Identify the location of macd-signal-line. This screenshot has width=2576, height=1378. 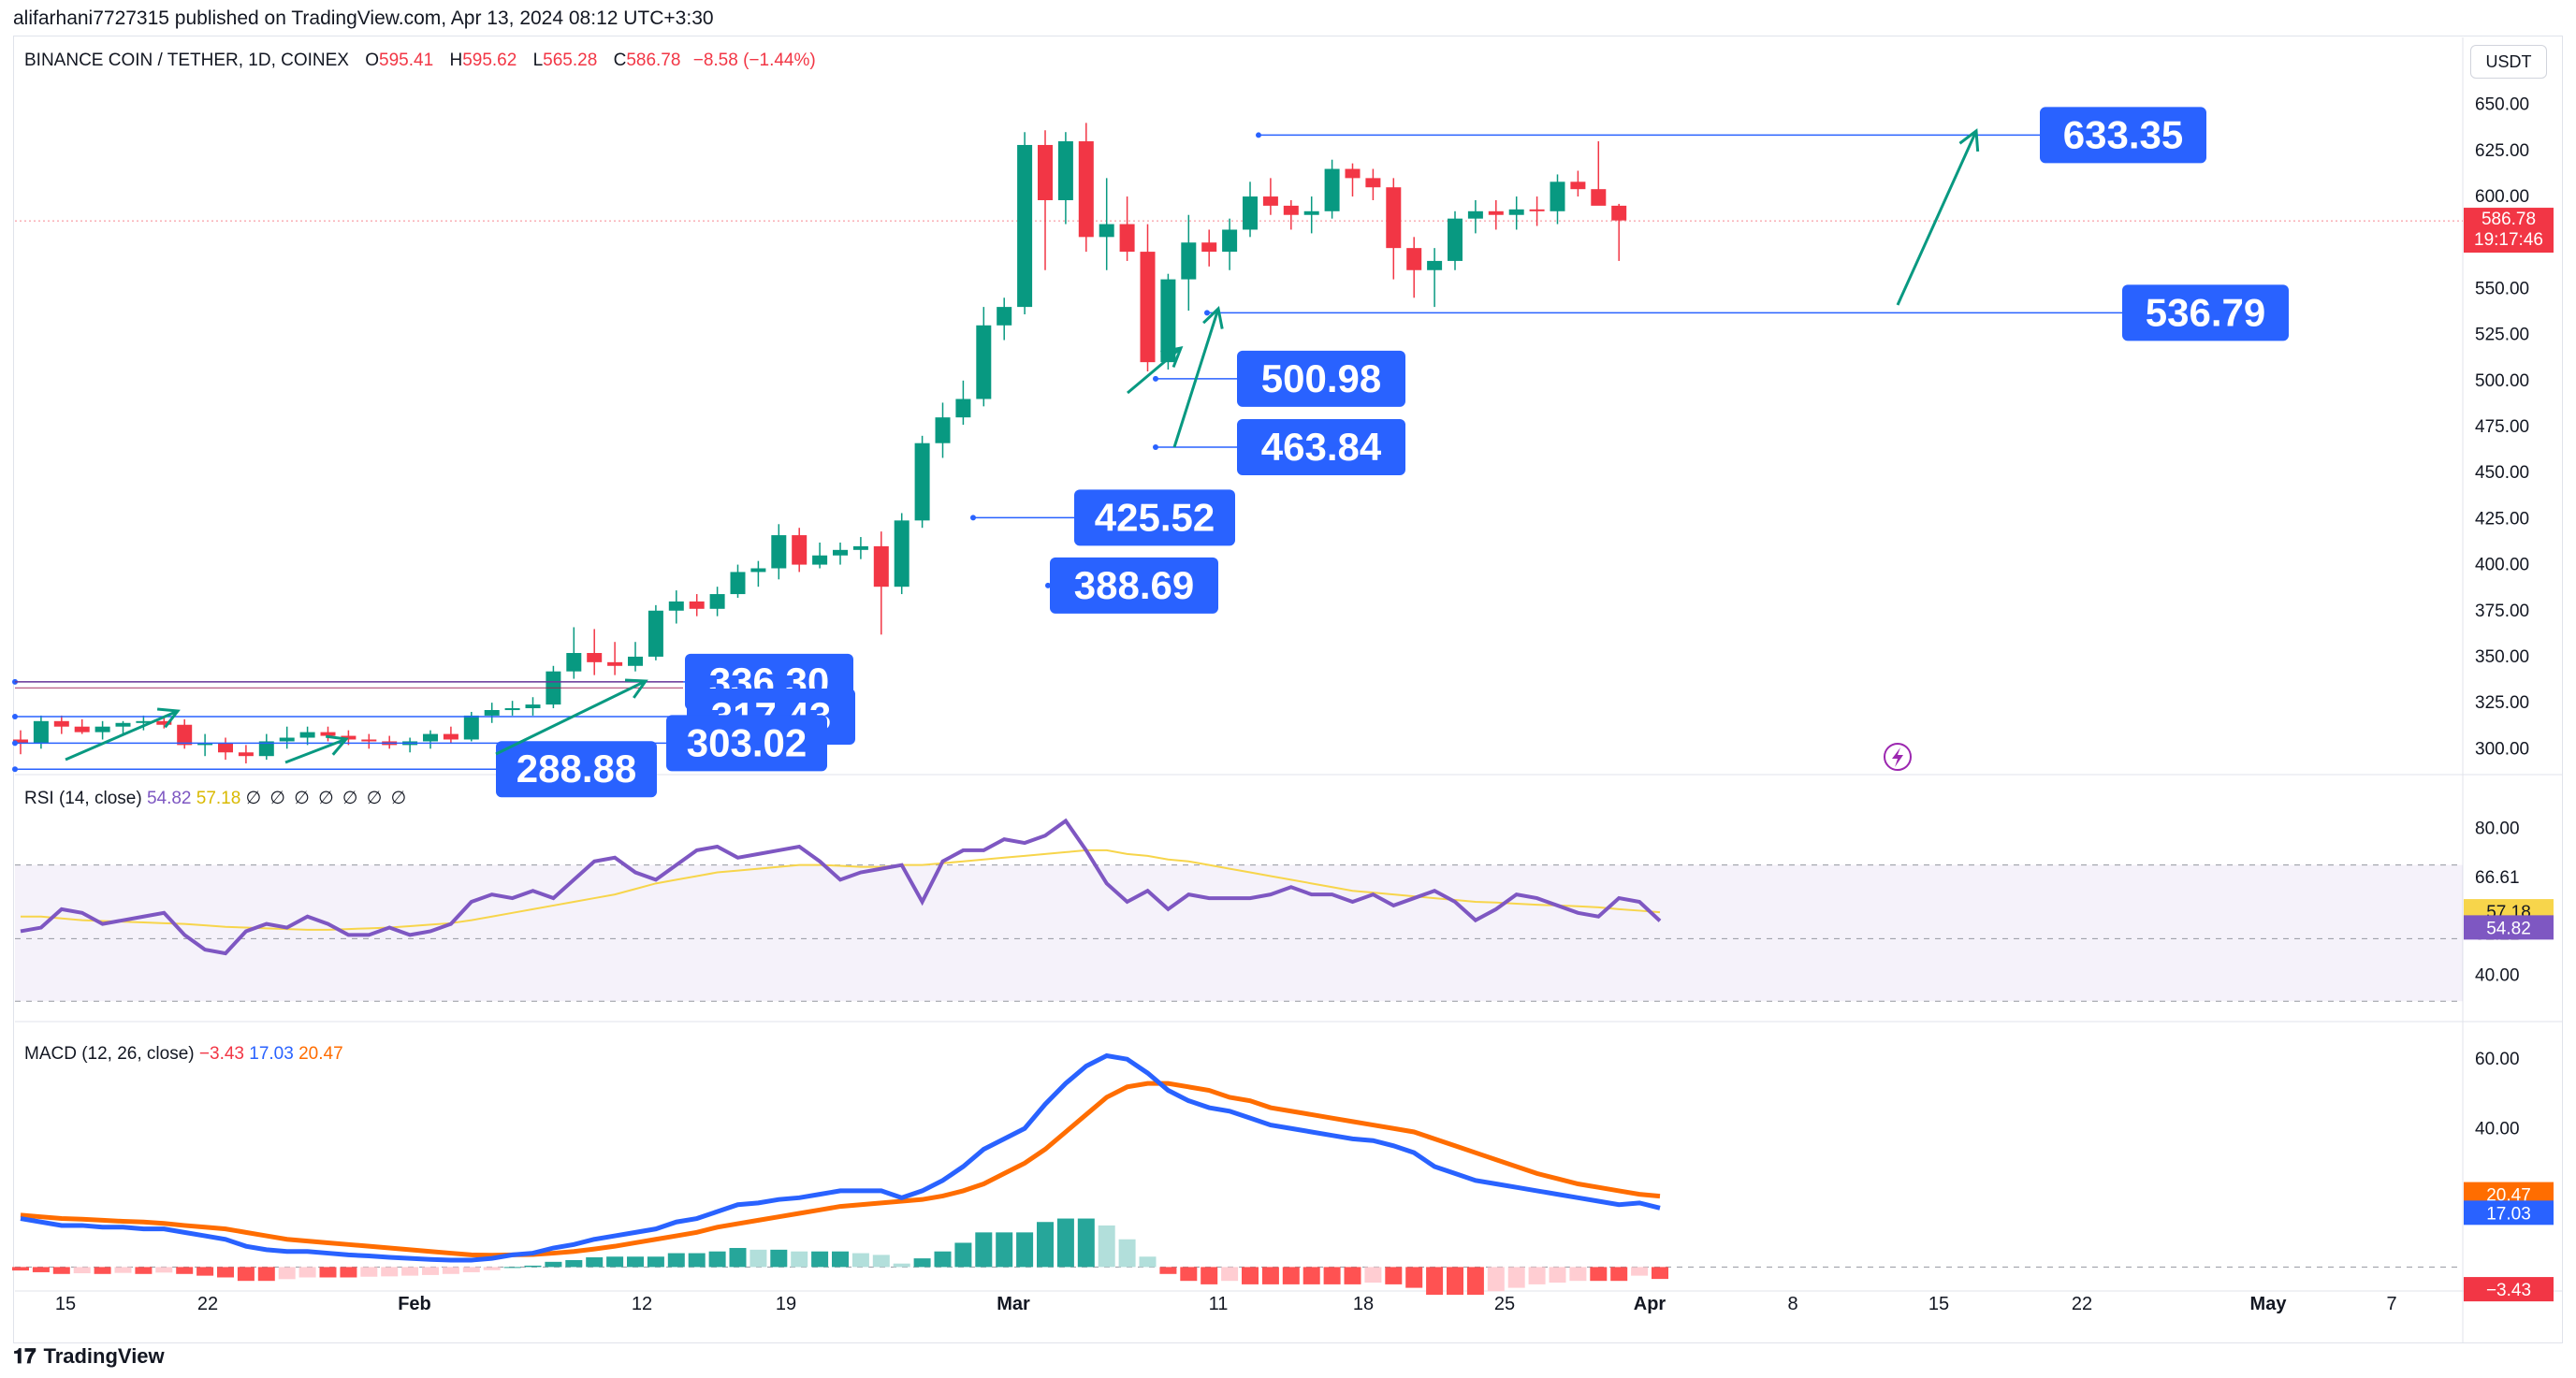
(840, 1170).